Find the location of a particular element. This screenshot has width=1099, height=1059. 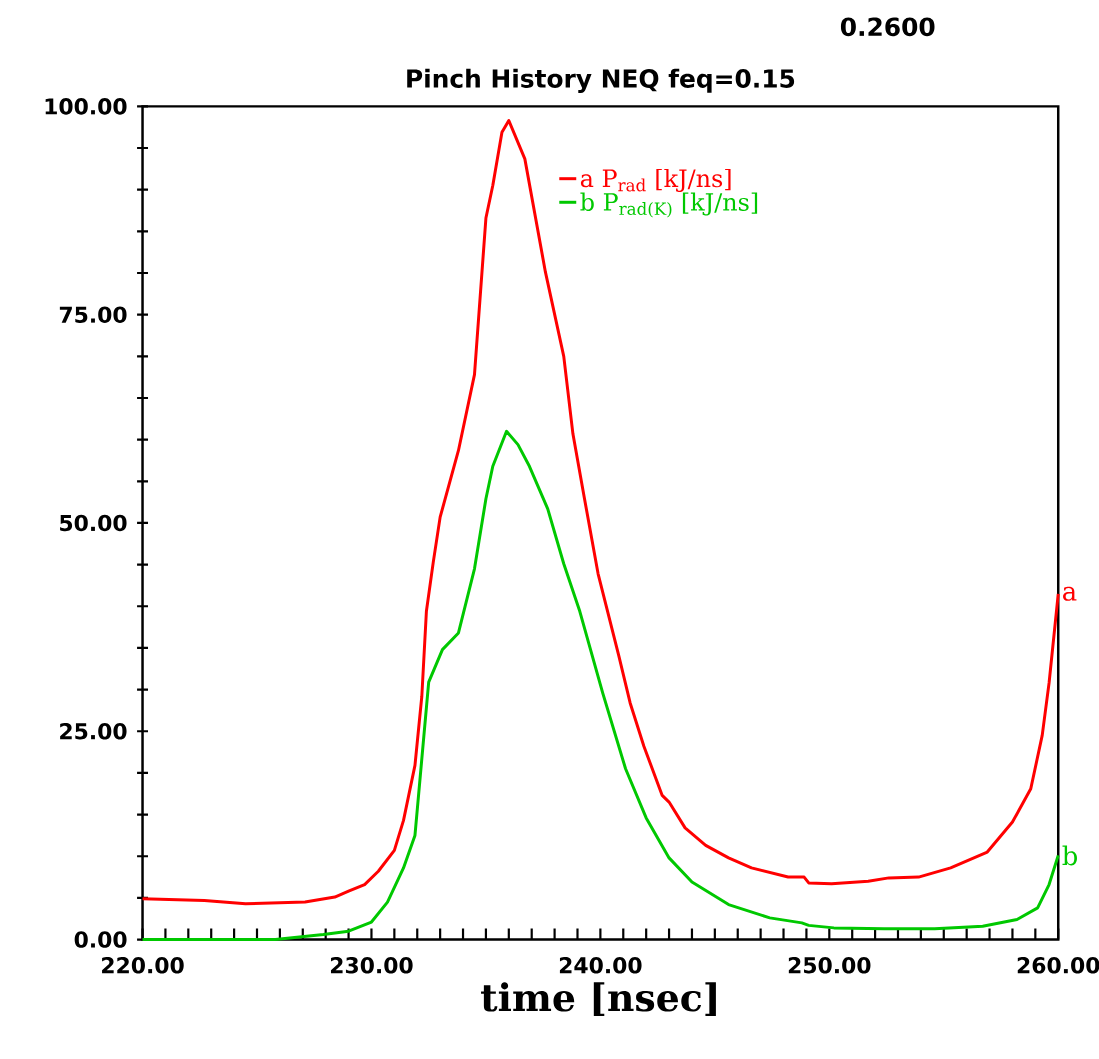

y-tick-label: 0.00 is located at coordinates (100, 939).